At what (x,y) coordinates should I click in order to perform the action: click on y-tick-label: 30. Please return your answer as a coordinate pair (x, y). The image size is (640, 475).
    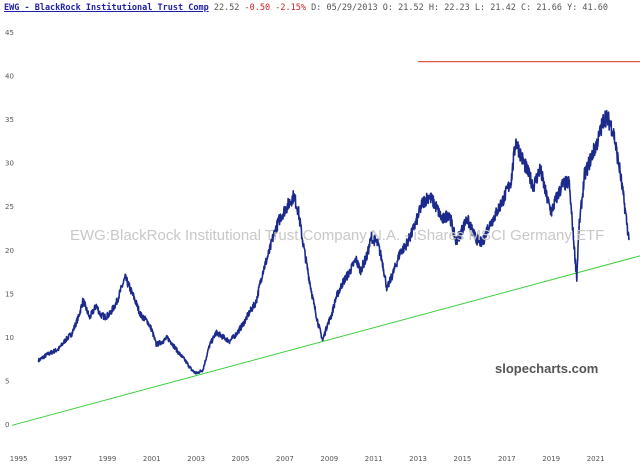
    Looking at the image, I should click on (9, 164).